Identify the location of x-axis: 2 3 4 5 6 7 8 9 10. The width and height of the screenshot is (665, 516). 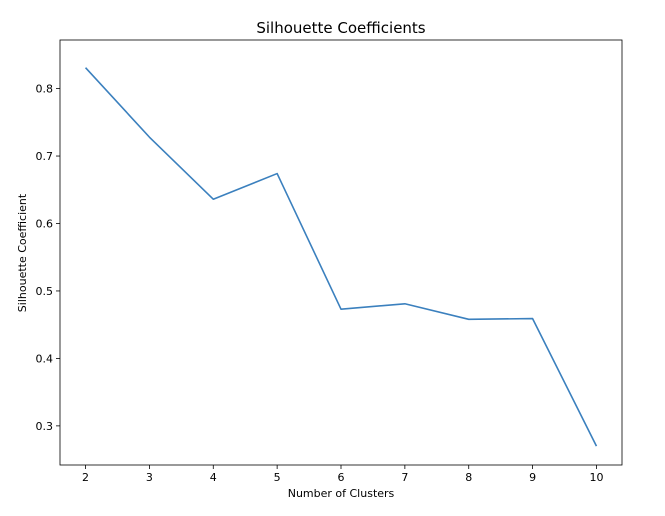
(342, 474).